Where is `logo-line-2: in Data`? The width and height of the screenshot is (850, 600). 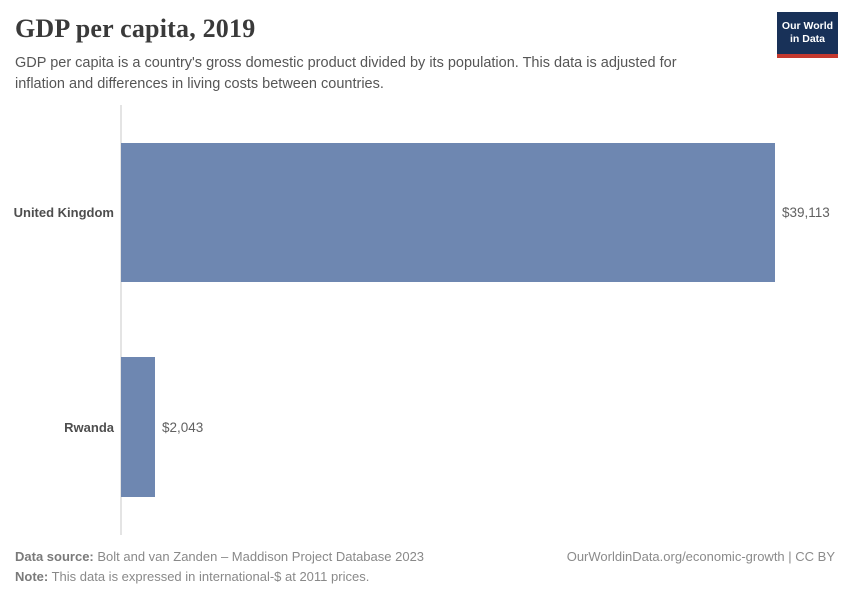
logo-line-2: in Data is located at coordinates (807, 39).